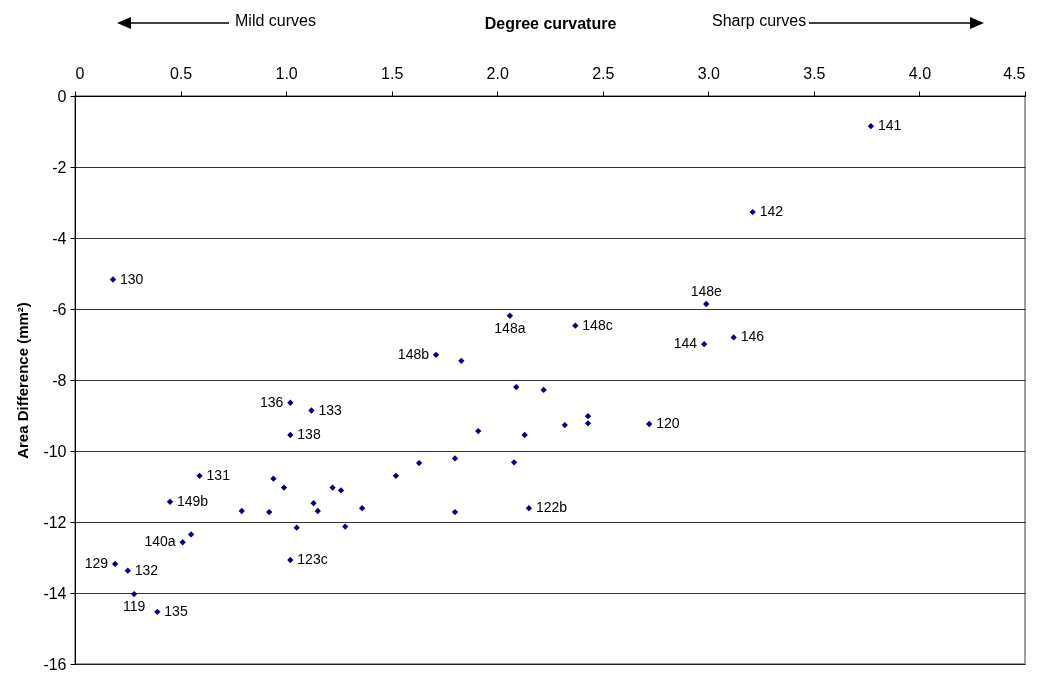 The height and width of the screenshot is (681, 1064). What do you see at coordinates (193, 500) in the screenshot?
I see `annotation: 149b` at bounding box center [193, 500].